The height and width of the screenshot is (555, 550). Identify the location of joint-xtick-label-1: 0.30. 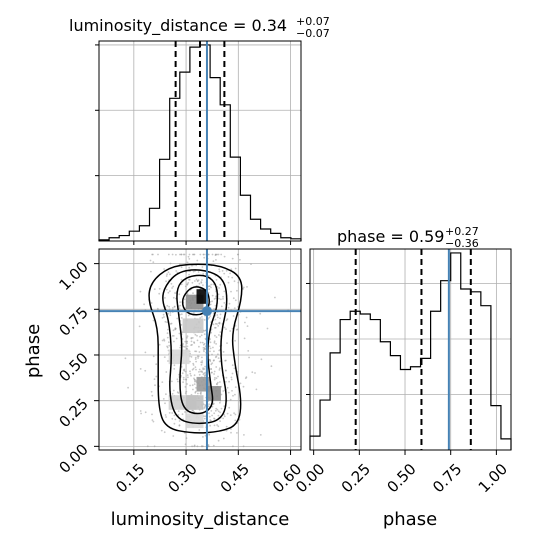
(182, 478).